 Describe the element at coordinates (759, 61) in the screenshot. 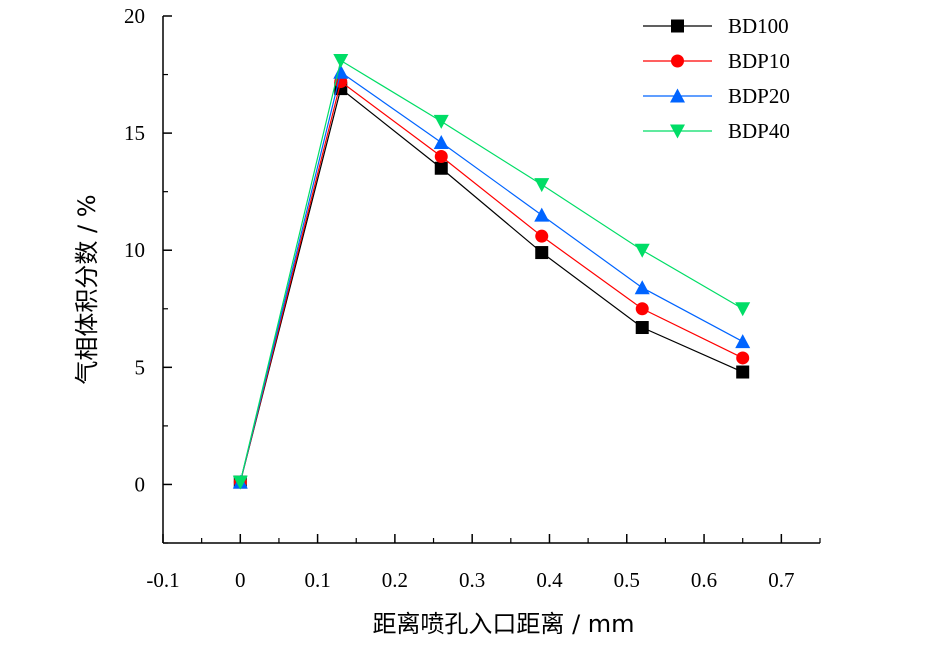

I see `legend-label: BDP10` at that location.